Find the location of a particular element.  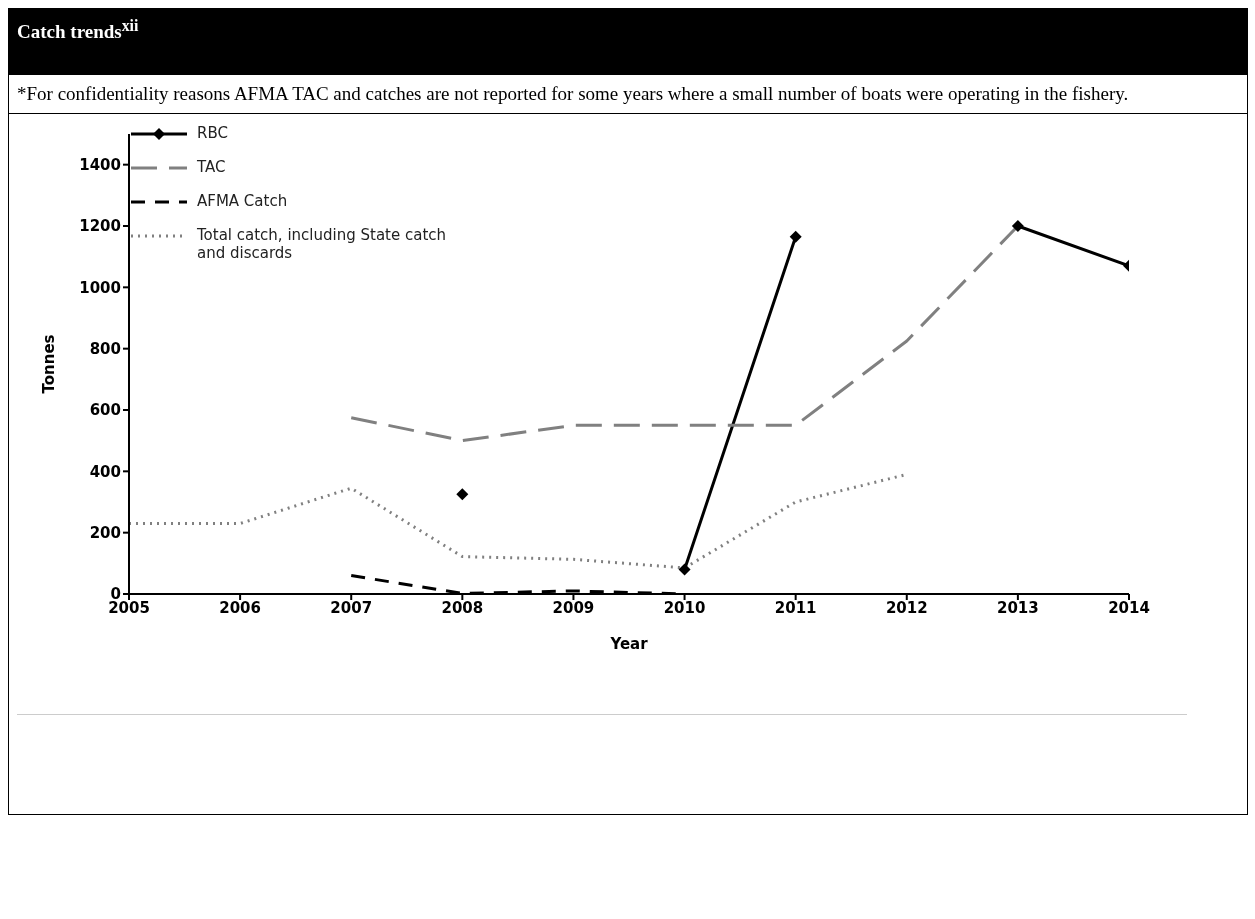

x-tick-label: 2013 is located at coordinates (1018, 607).